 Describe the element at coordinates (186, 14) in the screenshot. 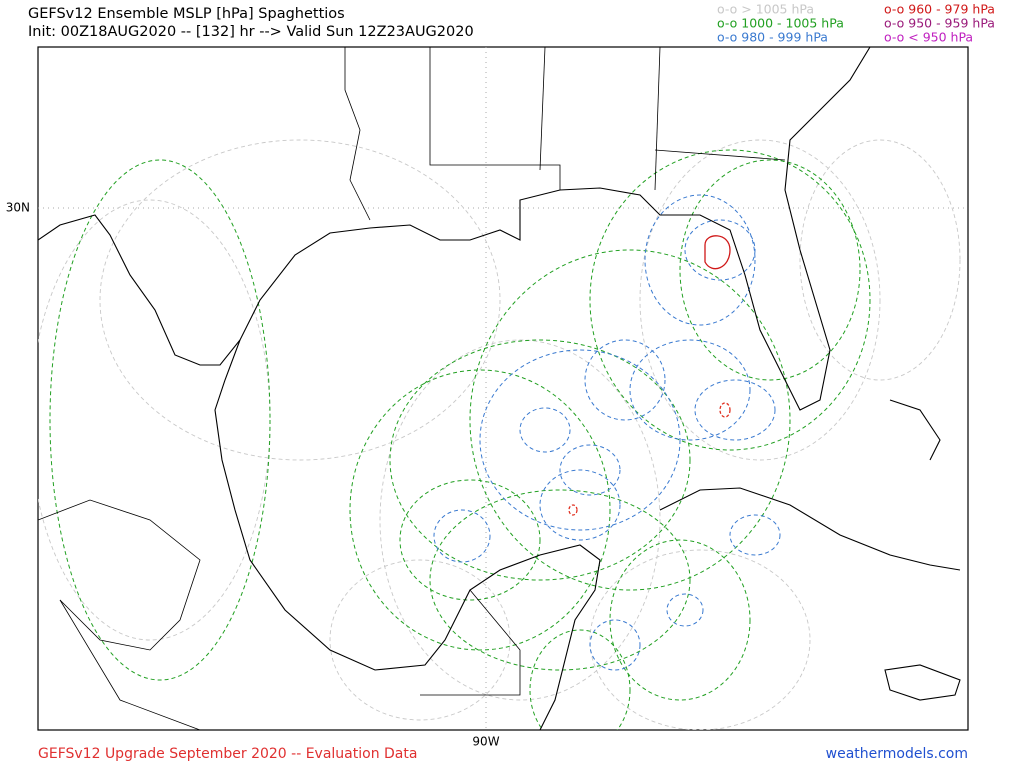

I see `title: GEFSv12 Ensemble MSLP [hPa] Spaghettios` at that location.